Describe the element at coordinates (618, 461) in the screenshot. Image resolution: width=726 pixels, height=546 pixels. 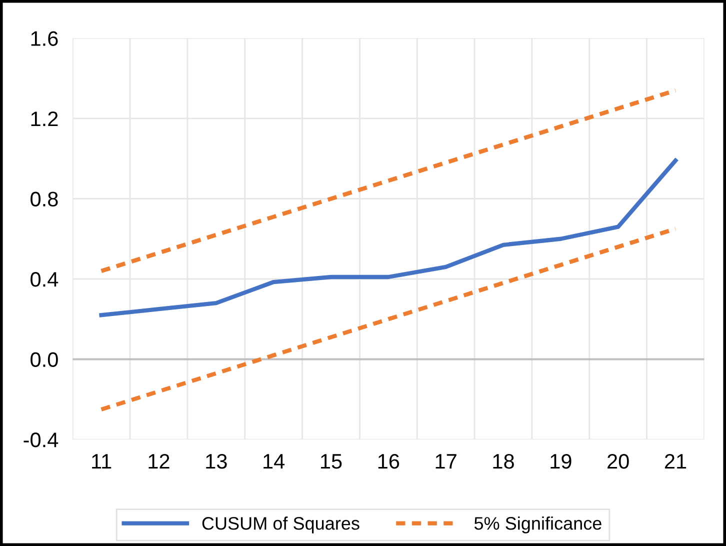
I see `x-tick-label: 20` at that location.